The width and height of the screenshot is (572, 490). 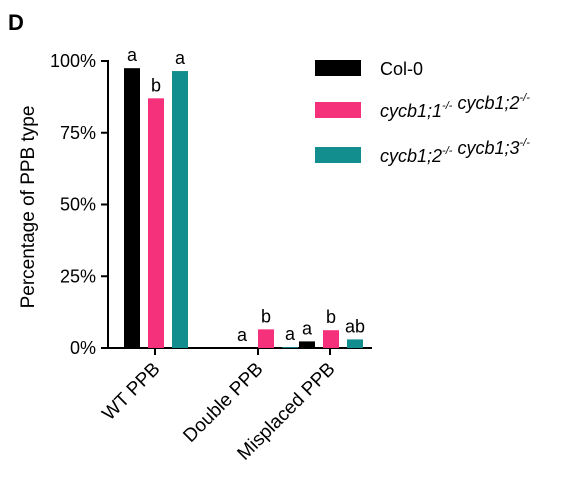 What do you see at coordinates (78, 276) in the screenshot?
I see `y-tick-label: 25%` at bounding box center [78, 276].